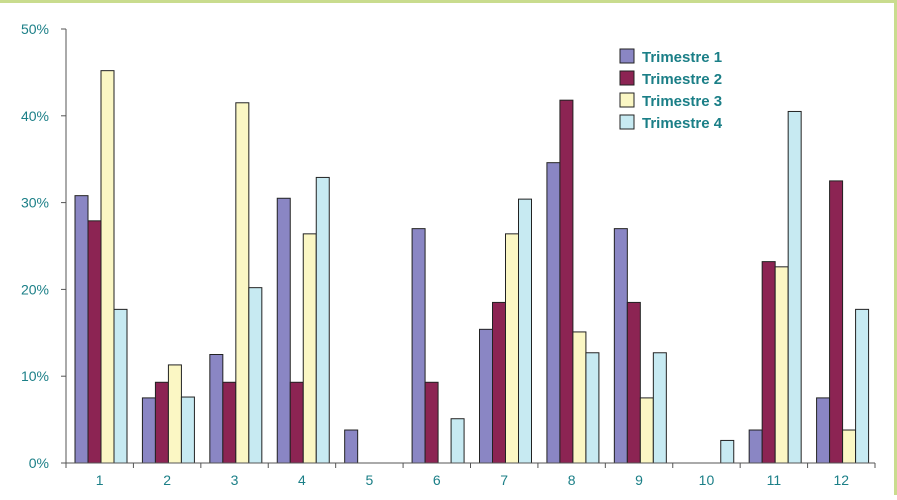 This screenshot has width=897, height=500. What do you see at coordinates (646, 430) in the screenshot?
I see `bar-series3-cat9` at bounding box center [646, 430].